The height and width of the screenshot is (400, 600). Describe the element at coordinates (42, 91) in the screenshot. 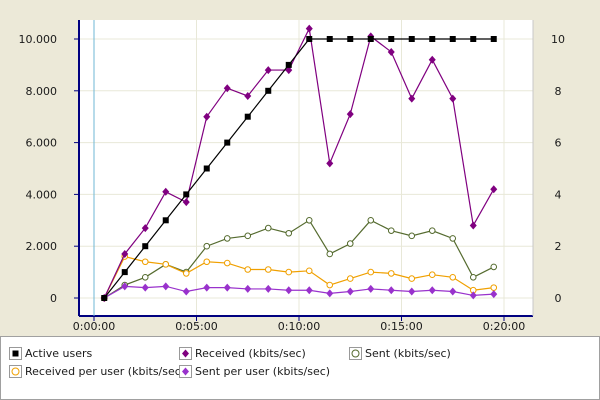

I see `y-left-tick-label: 8.000` at that location.